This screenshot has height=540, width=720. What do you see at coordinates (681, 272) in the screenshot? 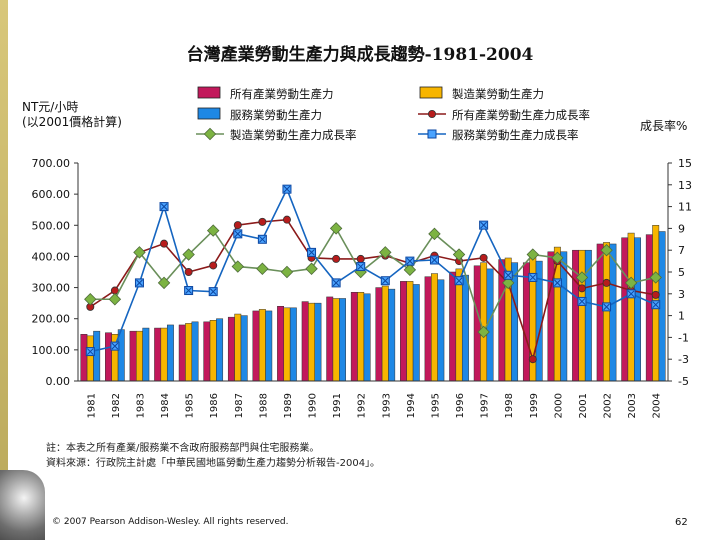
I see `y-right-tick-label: 5` at bounding box center [681, 272].